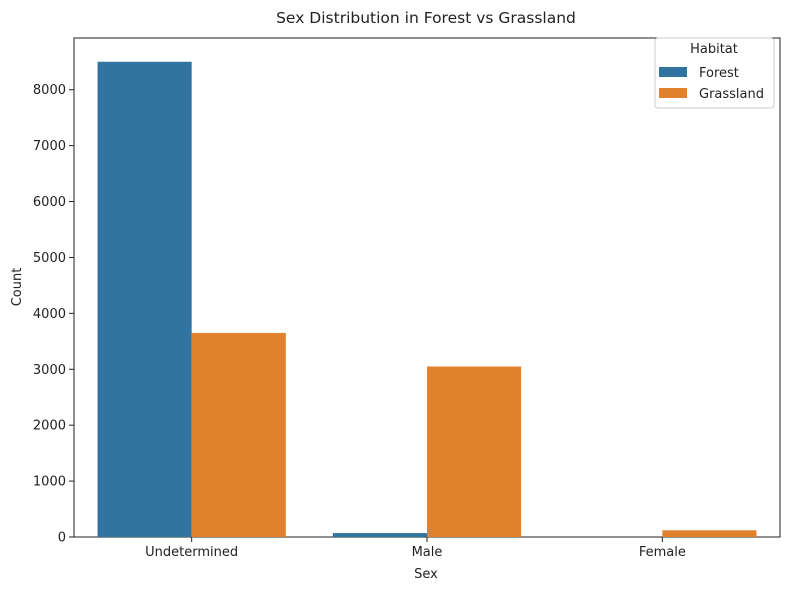 The image size is (790, 590). Describe the element at coordinates (379, 535) in the screenshot. I see `bar-forest-male` at that location.